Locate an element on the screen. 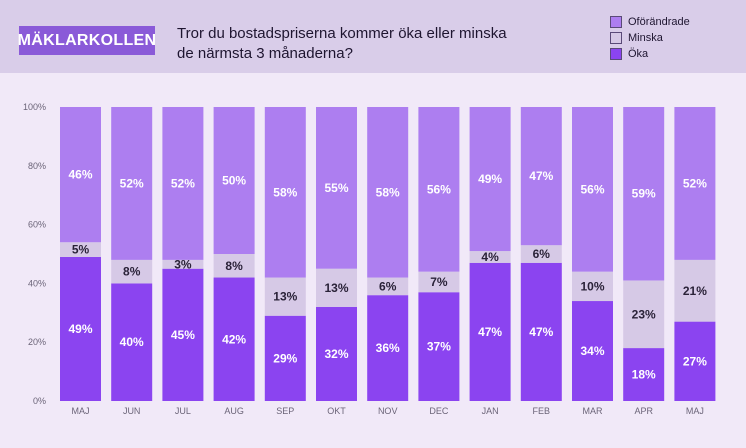  data-label: 7% is located at coordinates (439, 282).